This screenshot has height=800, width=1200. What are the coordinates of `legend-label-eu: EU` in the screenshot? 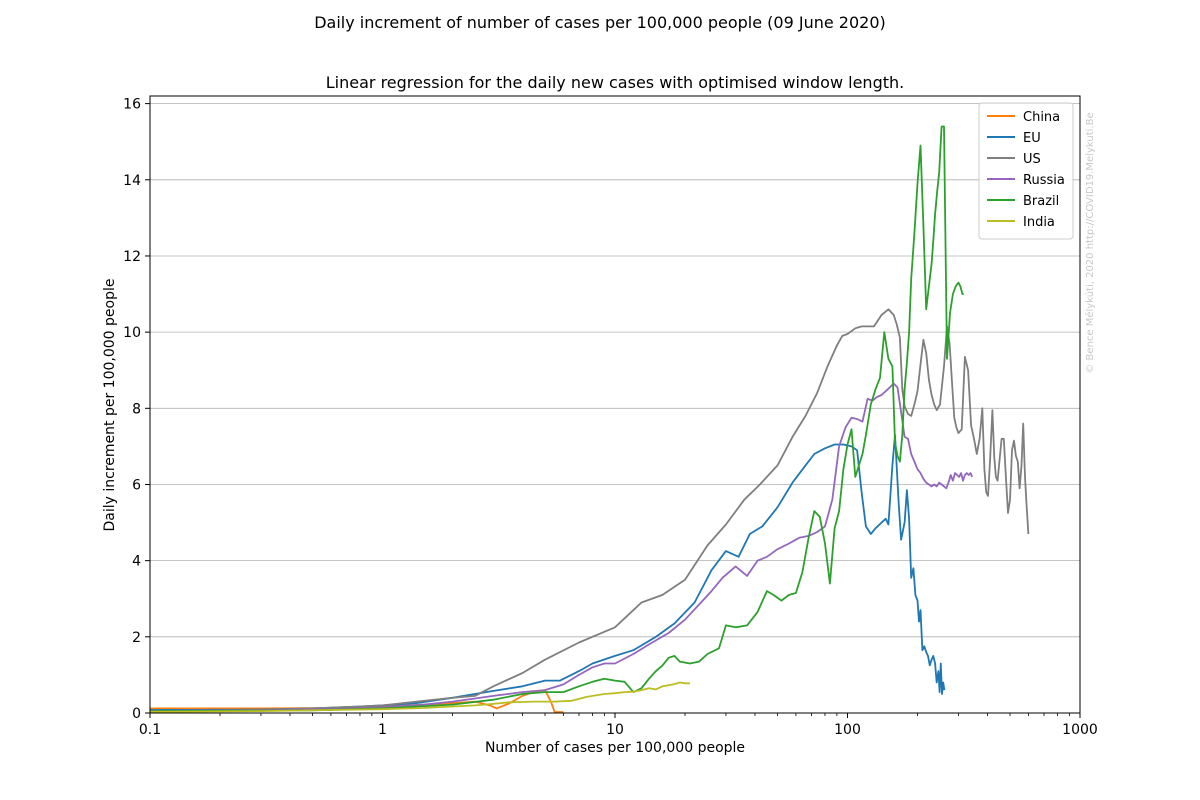 It's located at (1032, 138).